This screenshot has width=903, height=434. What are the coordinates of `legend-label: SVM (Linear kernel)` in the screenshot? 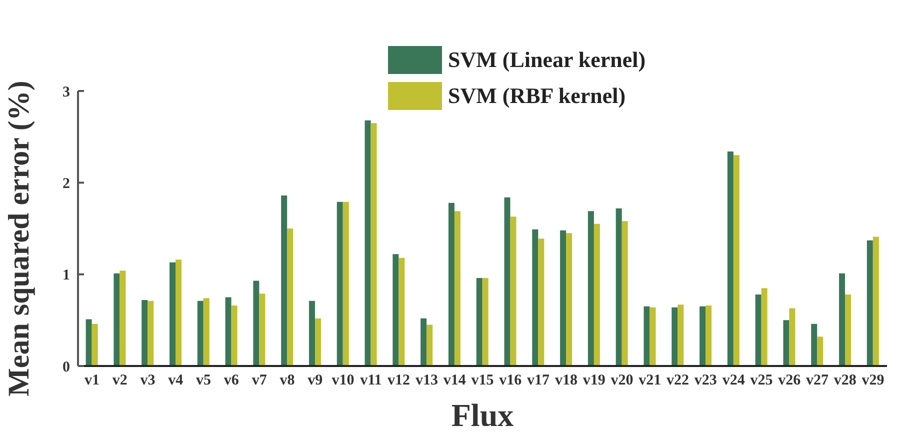 It's located at (547, 60).